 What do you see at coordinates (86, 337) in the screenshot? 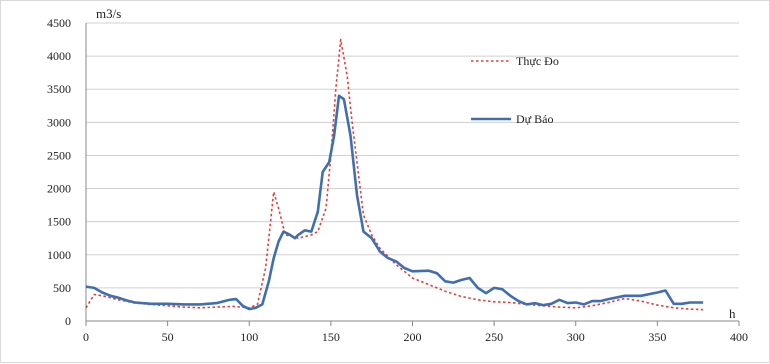
I see `x-tick-label: 0` at bounding box center [86, 337].